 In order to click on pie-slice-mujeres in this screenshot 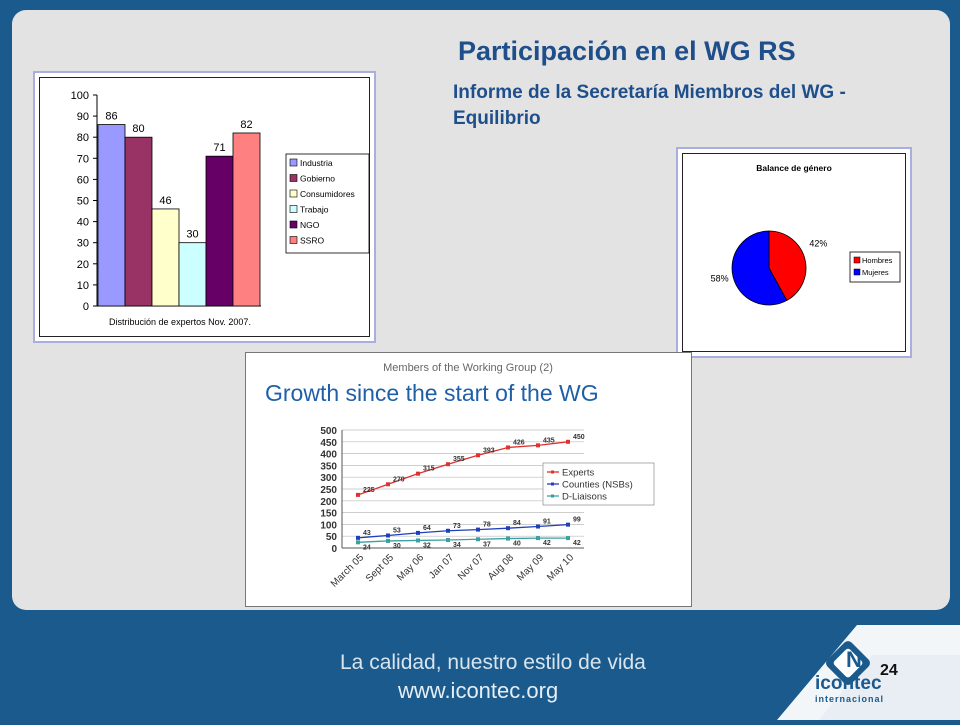, I will do `click(759, 268)`.